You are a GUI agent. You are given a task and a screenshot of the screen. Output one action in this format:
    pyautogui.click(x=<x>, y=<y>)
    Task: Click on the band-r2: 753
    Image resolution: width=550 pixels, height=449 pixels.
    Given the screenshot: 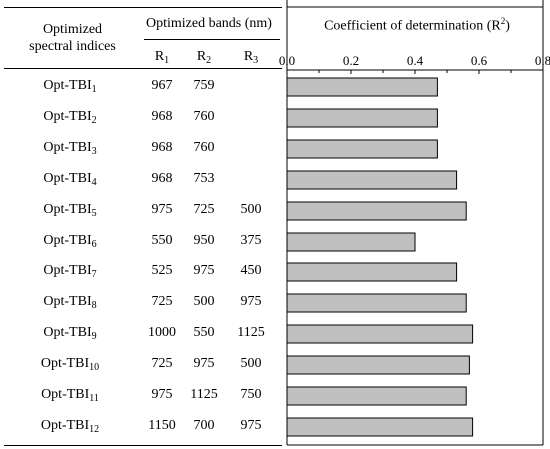 What is the action you would take?
    pyautogui.click(x=204, y=178)
    